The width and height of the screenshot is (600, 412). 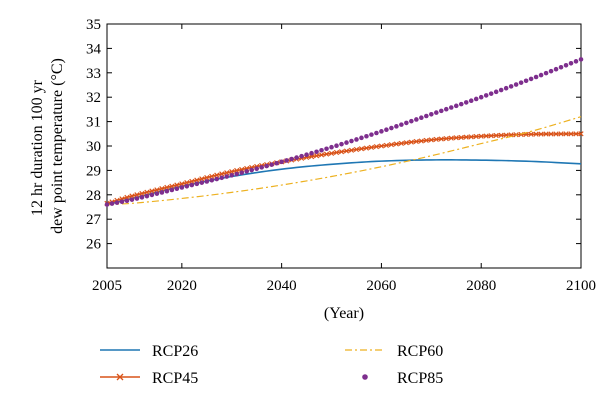 I want to click on legend-item-rcp85: RCP85, so click(x=402, y=378).